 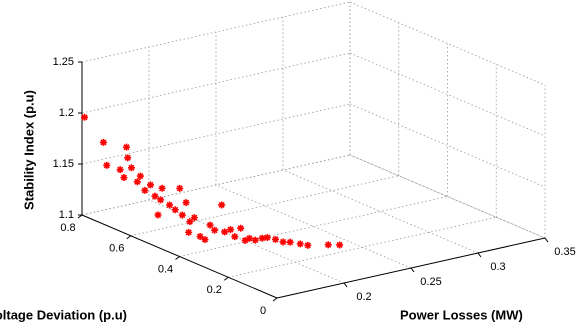 I want to click on y-axis-label: Voltage Deviation (p.u), so click(x=63, y=314).